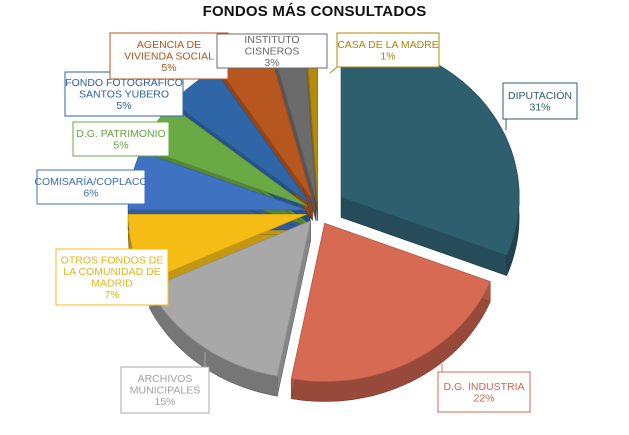 This screenshot has width=629, height=435. What do you see at coordinates (124, 95) in the screenshot?
I see `slice-category-label: SANTOS YUBERO` at bounding box center [124, 95].